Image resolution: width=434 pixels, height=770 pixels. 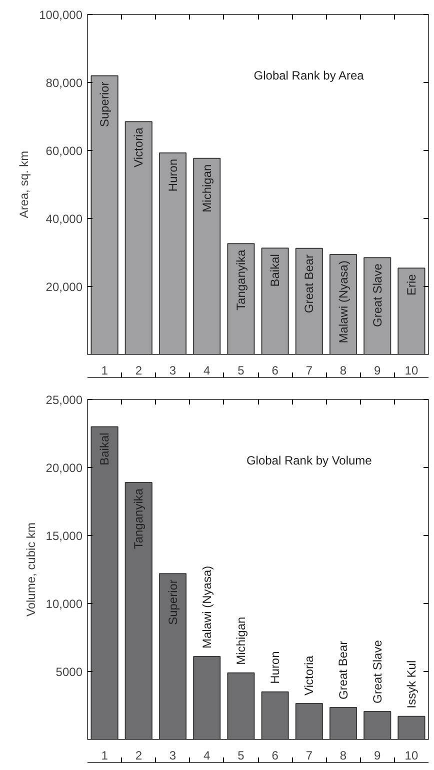 What do you see at coordinates (24, 184) in the screenshot?
I see `y-axis-title: Area, sq. km` at bounding box center [24, 184].